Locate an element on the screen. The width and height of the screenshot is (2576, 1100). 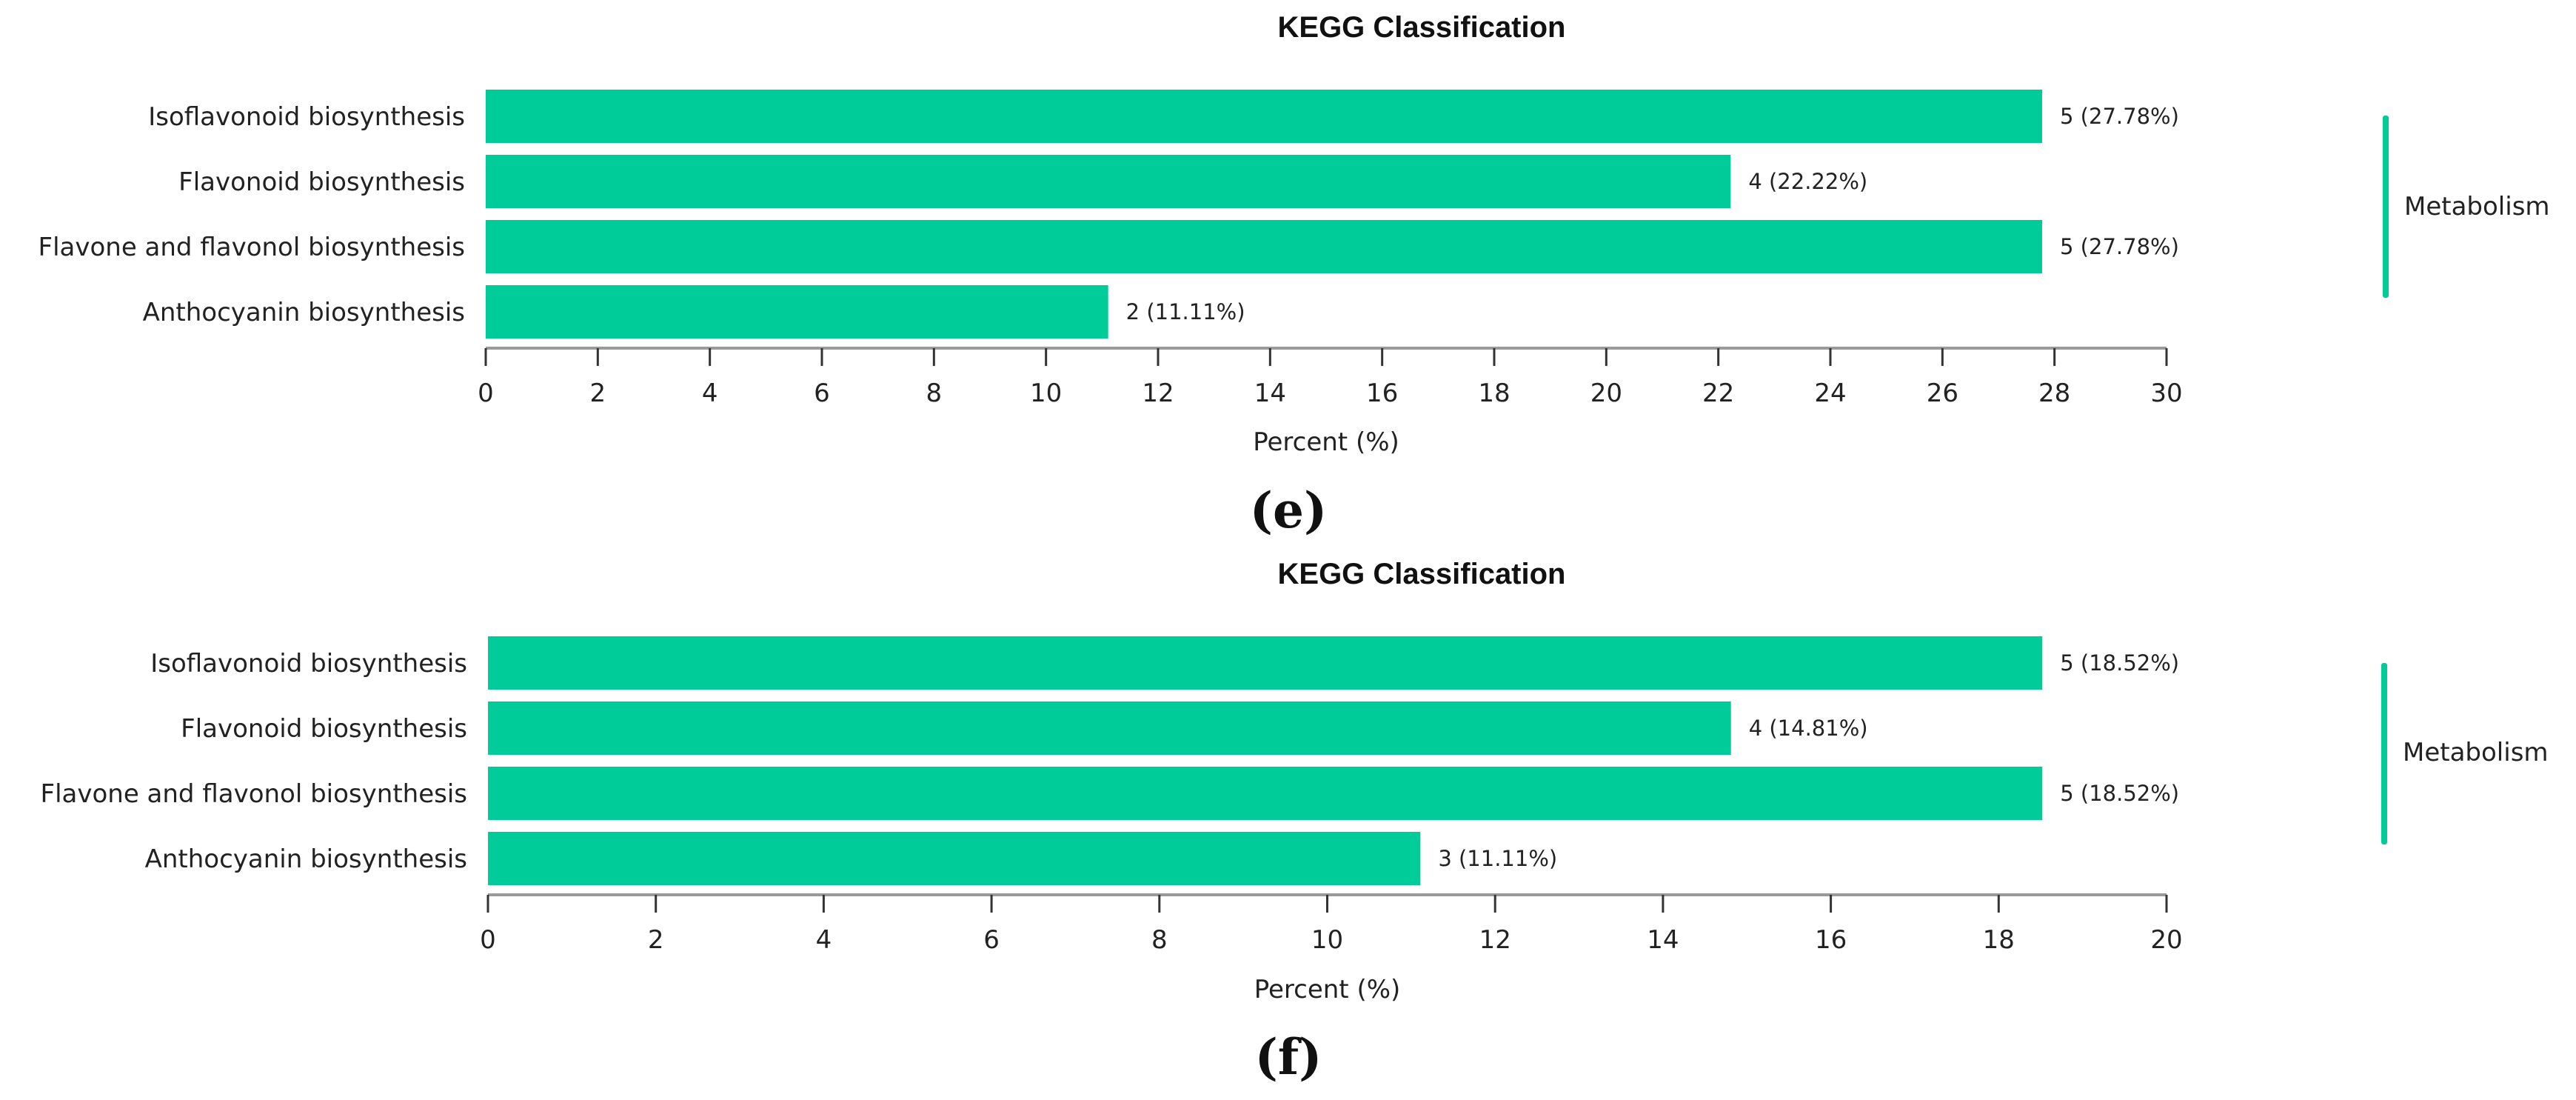
data-label: 4 (14.81%) is located at coordinates (1808, 728).